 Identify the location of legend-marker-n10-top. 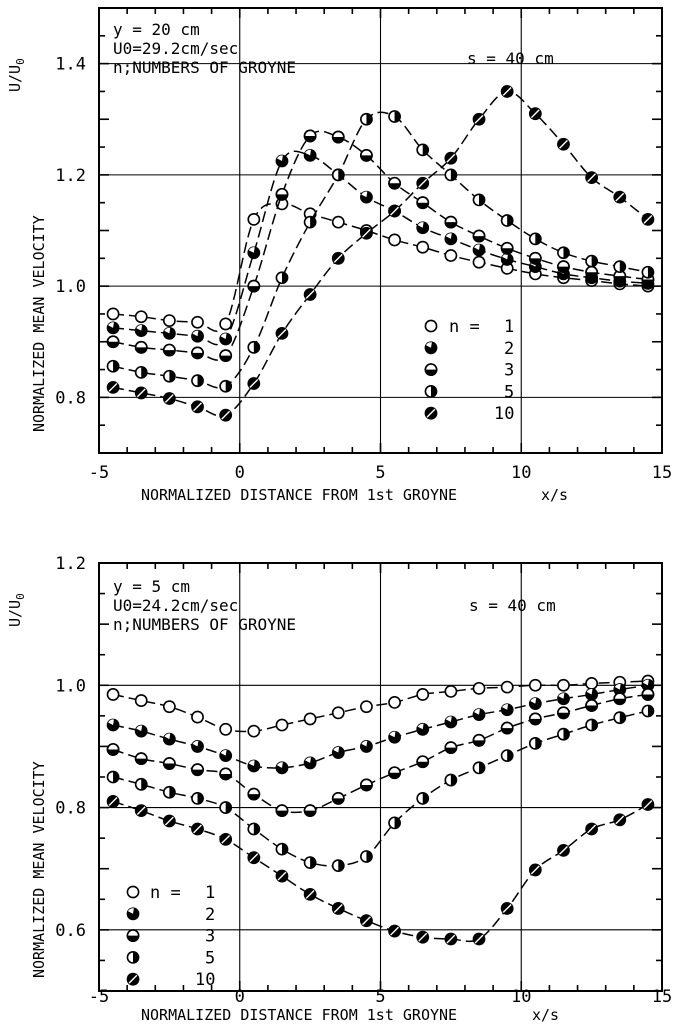
(431, 413).